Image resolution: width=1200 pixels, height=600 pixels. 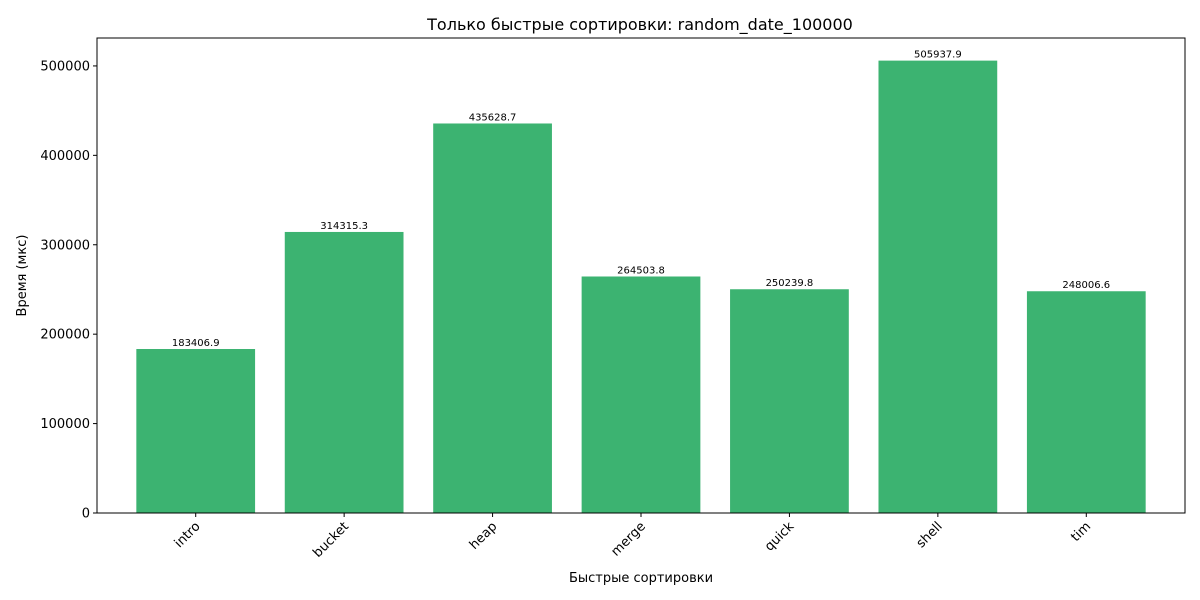 I want to click on y-tick-label-500000: 500000, so click(x=65, y=66).